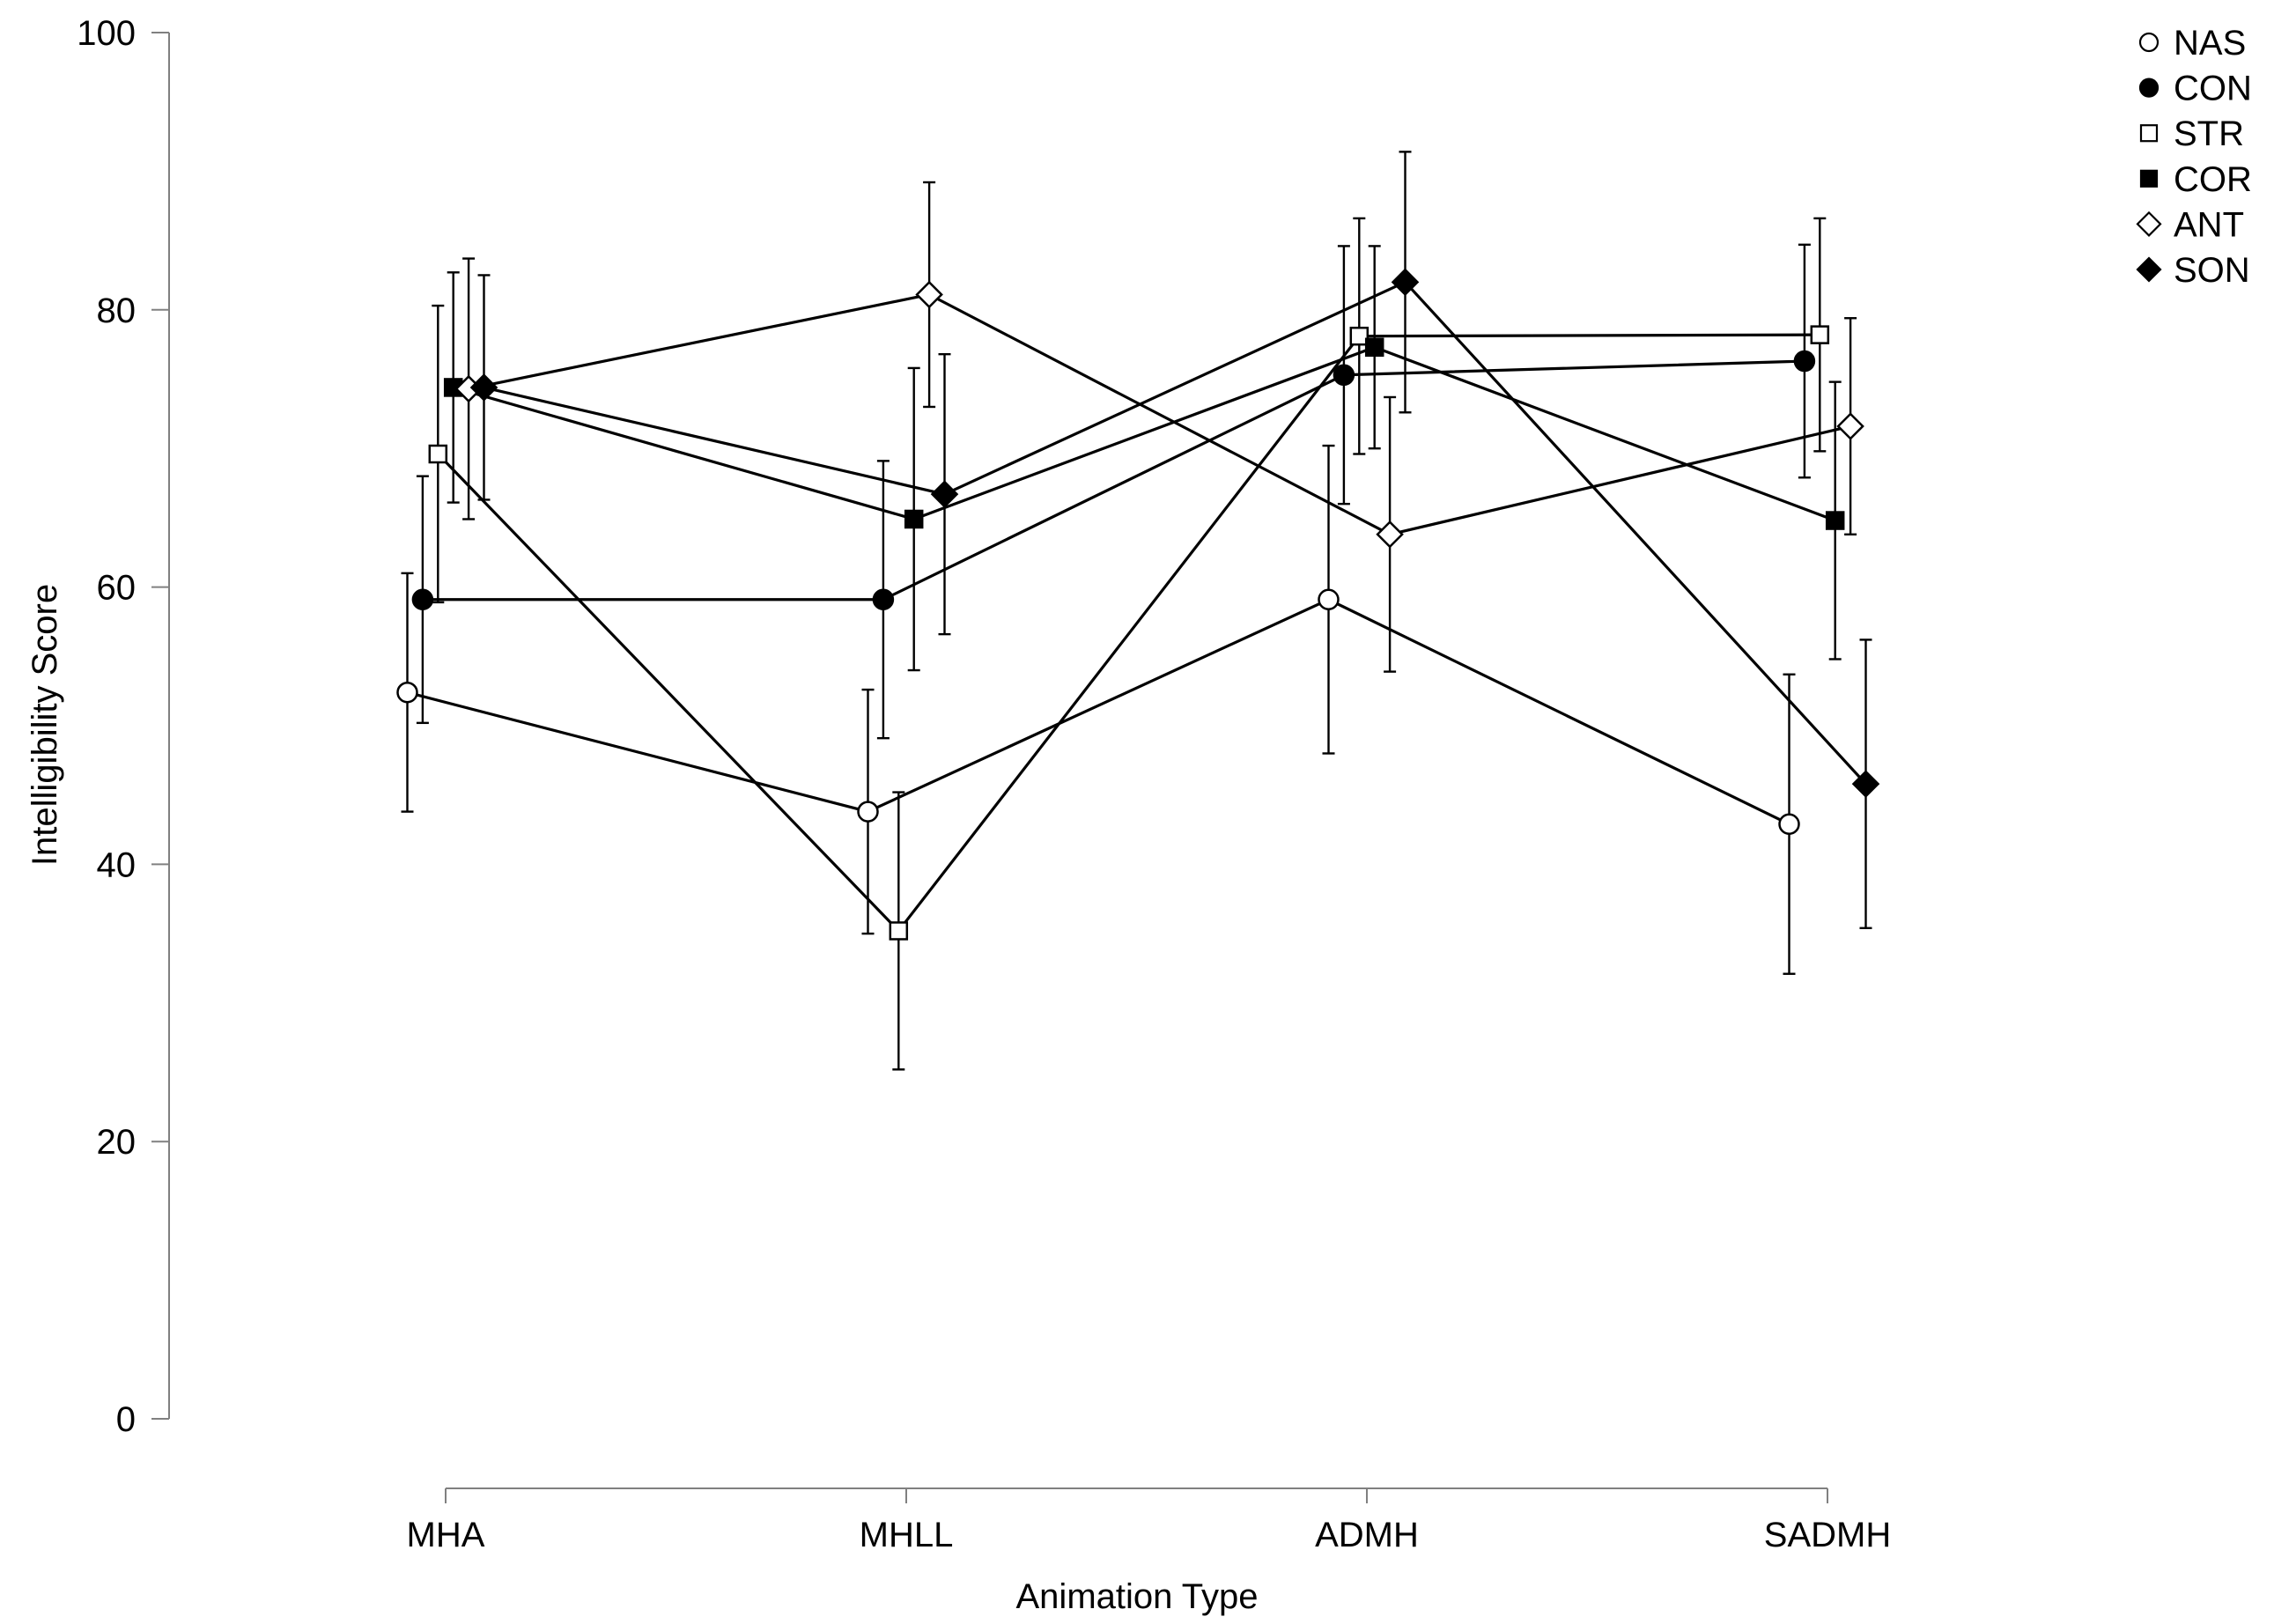  Describe the element at coordinates (1367, 1535) in the screenshot. I see `x-tick-label-admh: ADMH` at that location.